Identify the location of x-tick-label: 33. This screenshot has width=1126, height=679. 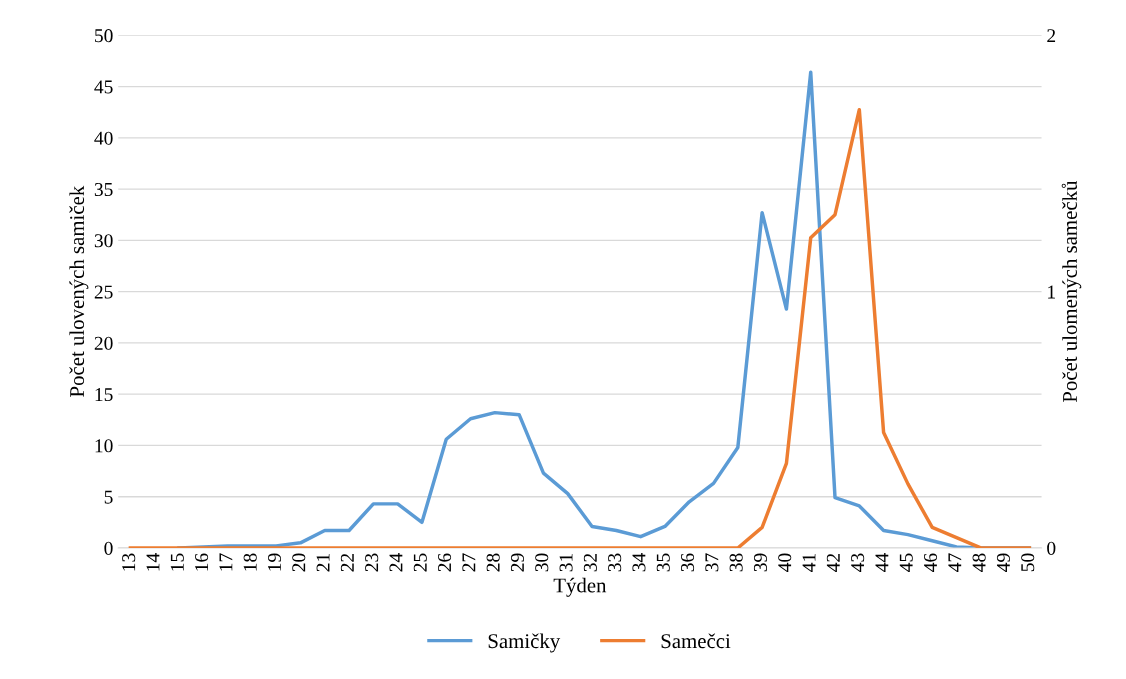
(615, 562).